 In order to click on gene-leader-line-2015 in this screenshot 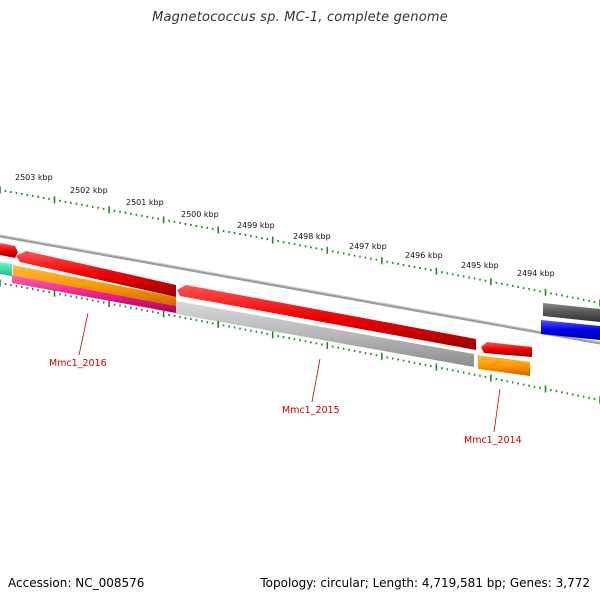, I will do `click(316, 380)`.